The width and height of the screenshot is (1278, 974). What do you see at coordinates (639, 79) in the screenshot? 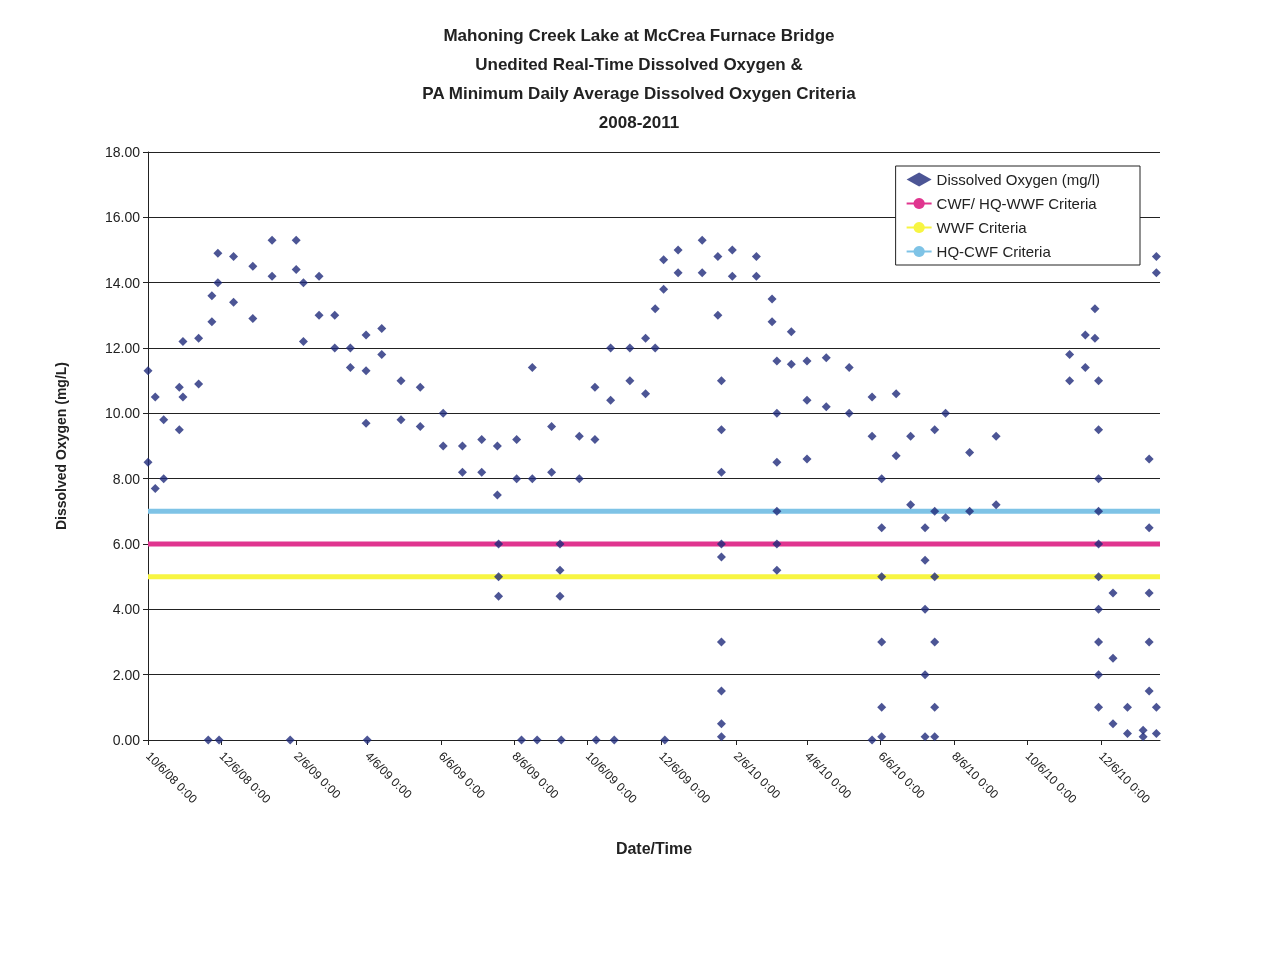
I see `chart-title: Mahoning Creek Lake at McCrea Furnace Bridge Unedited Real-Time Dissolved Oxygen & PA Minimum Daily Average Dissolved Oxygen Criteria 2008-2011` at bounding box center [639, 79].